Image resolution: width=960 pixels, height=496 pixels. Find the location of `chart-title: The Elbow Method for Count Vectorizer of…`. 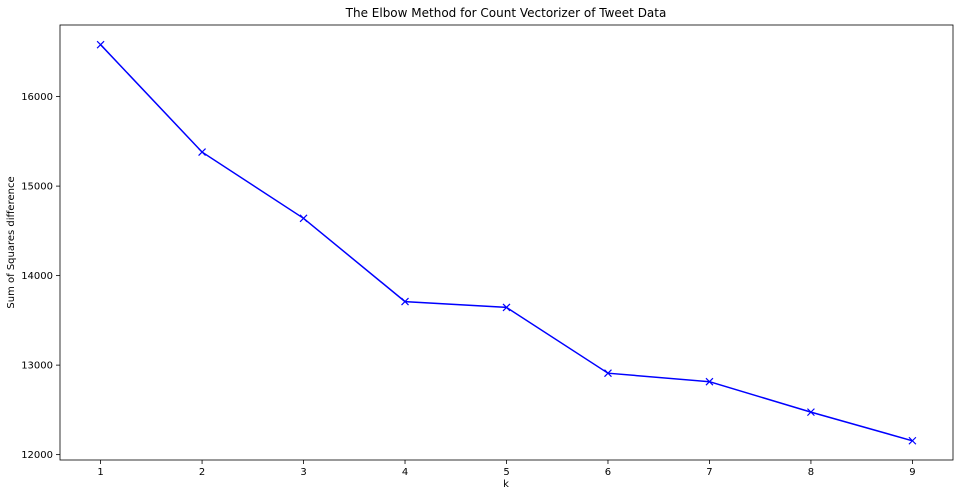

chart-title: The Elbow Method for Count Vectorizer of… is located at coordinates (506, 13).